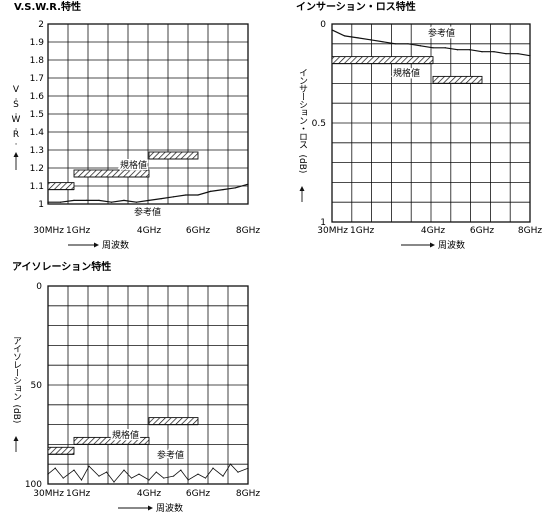 This screenshot has width=550, height=523. Describe the element at coordinates (37, 115) in the screenshot. I see `y-tick-label: 1.5` at that location.